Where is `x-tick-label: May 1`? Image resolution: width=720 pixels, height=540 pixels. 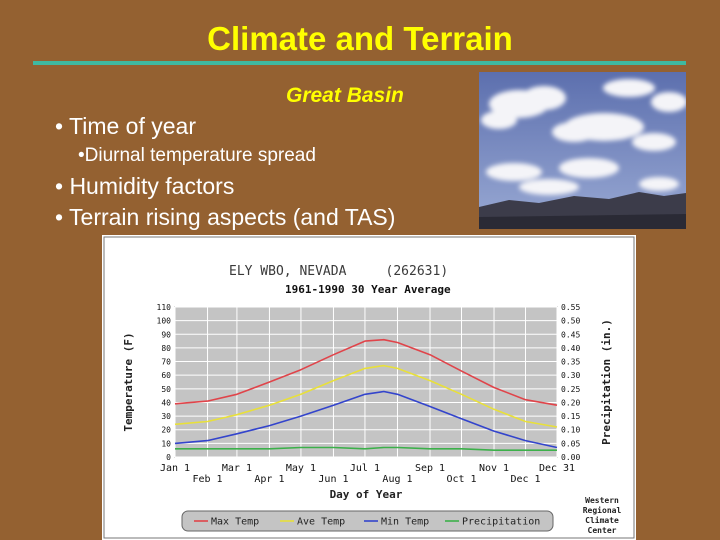 x-tick-label: May 1 is located at coordinates (301, 468).